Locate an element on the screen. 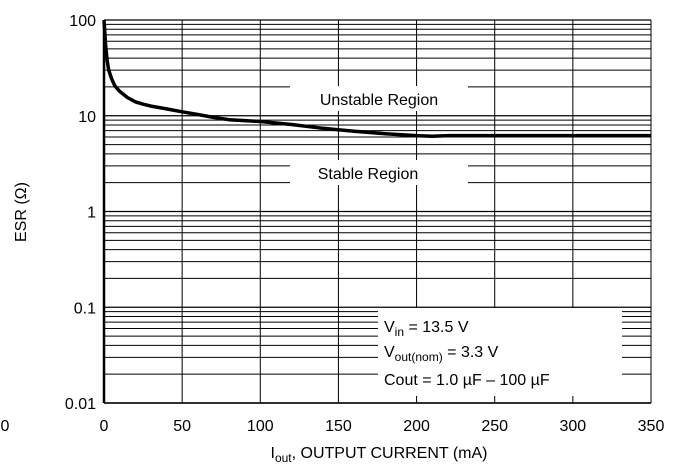 The height and width of the screenshot is (470, 682). x-tick-label: 100 is located at coordinates (260, 426).